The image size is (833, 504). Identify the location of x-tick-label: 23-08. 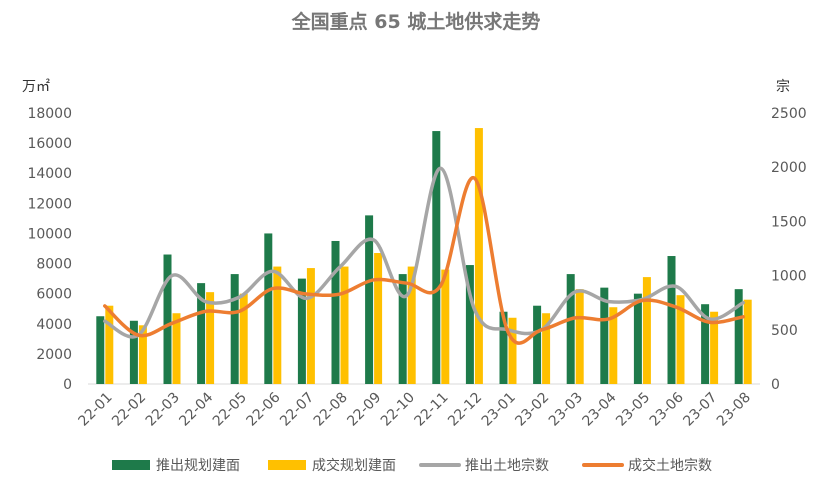
(734, 410).